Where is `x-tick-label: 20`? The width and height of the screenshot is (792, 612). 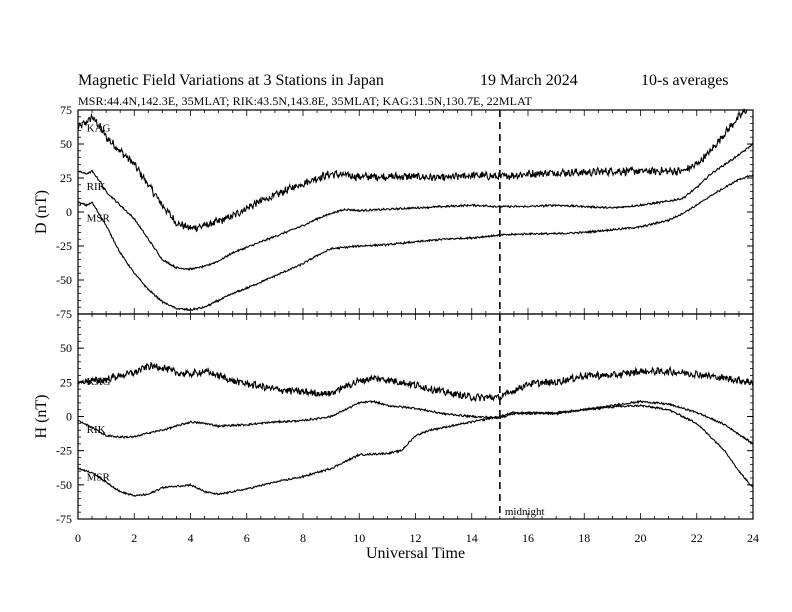 x-tick-label: 20 is located at coordinates (641, 538).